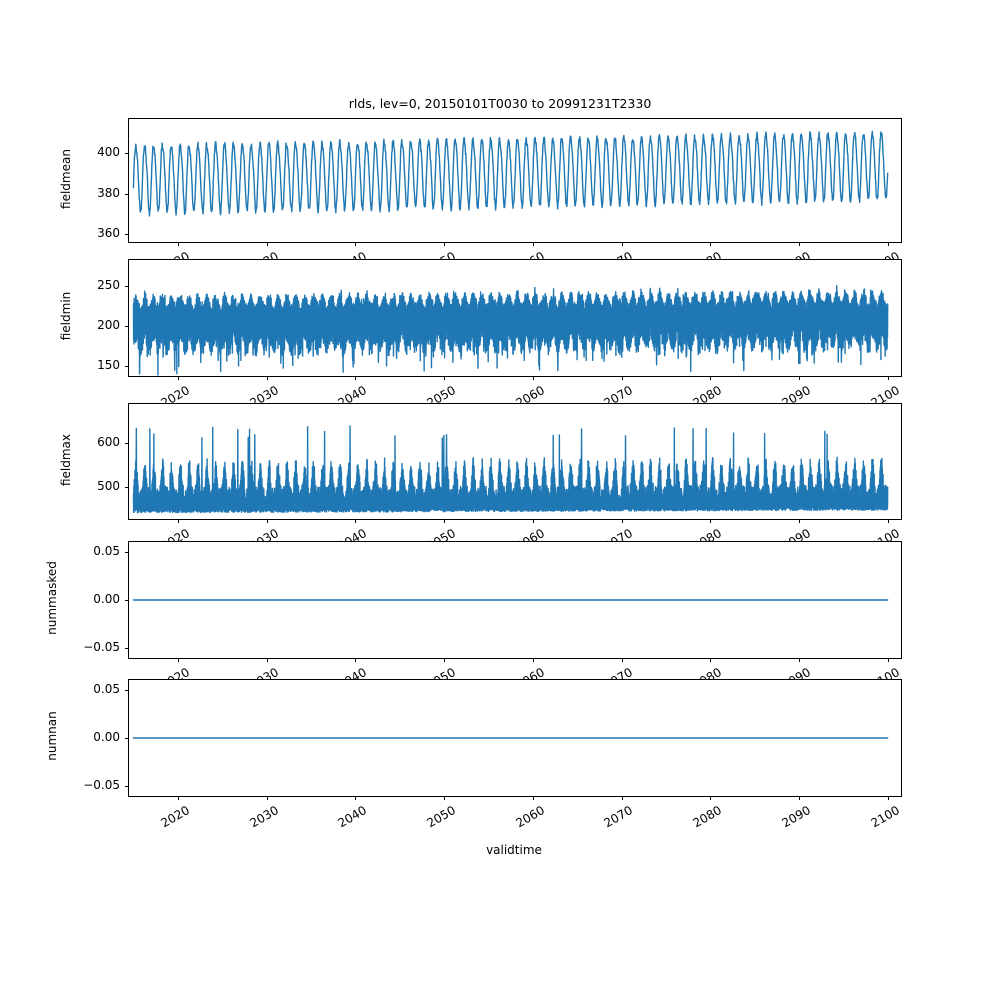  What do you see at coordinates (106, 737) in the screenshot?
I see `y-tick-label-numnan-1: 0.00` at bounding box center [106, 737].